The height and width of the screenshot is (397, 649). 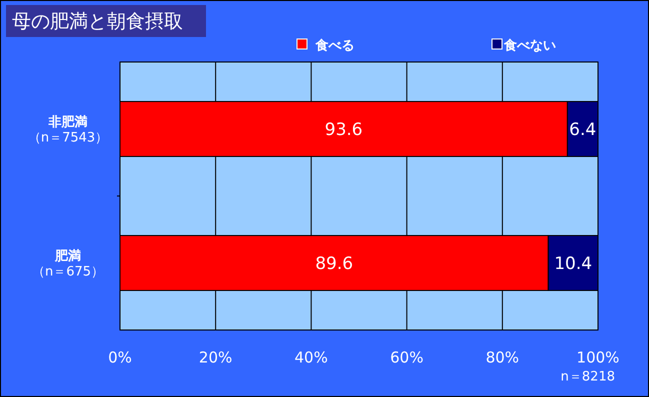 What do you see at coordinates (343, 130) in the screenshot?
I see `data-label: 93.6` at bounding box center [343, 130].